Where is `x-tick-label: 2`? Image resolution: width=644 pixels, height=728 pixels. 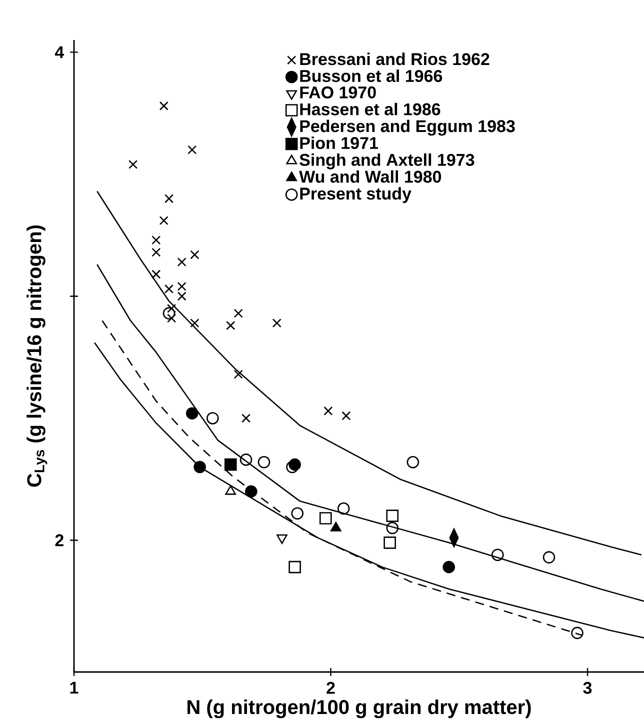 x-tick-label: 2 is located at coordinates (330, 688).